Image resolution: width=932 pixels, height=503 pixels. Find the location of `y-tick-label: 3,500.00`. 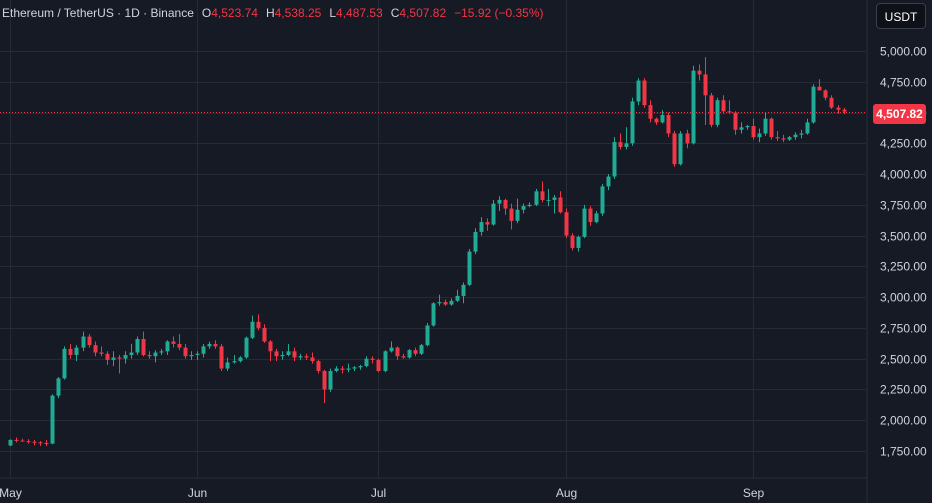

y-tick-label: 3,500.00 is located at coordinates (903, 237).